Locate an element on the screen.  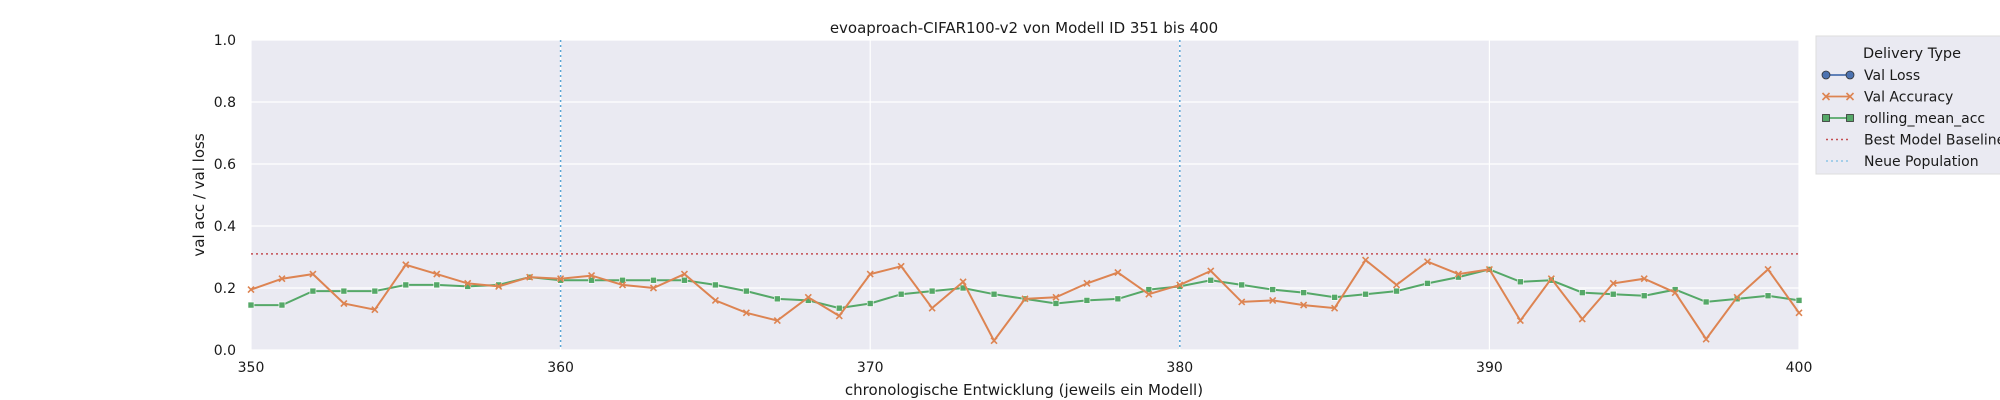
x-tick-label: 380 is located at coordinates (1179, 368).